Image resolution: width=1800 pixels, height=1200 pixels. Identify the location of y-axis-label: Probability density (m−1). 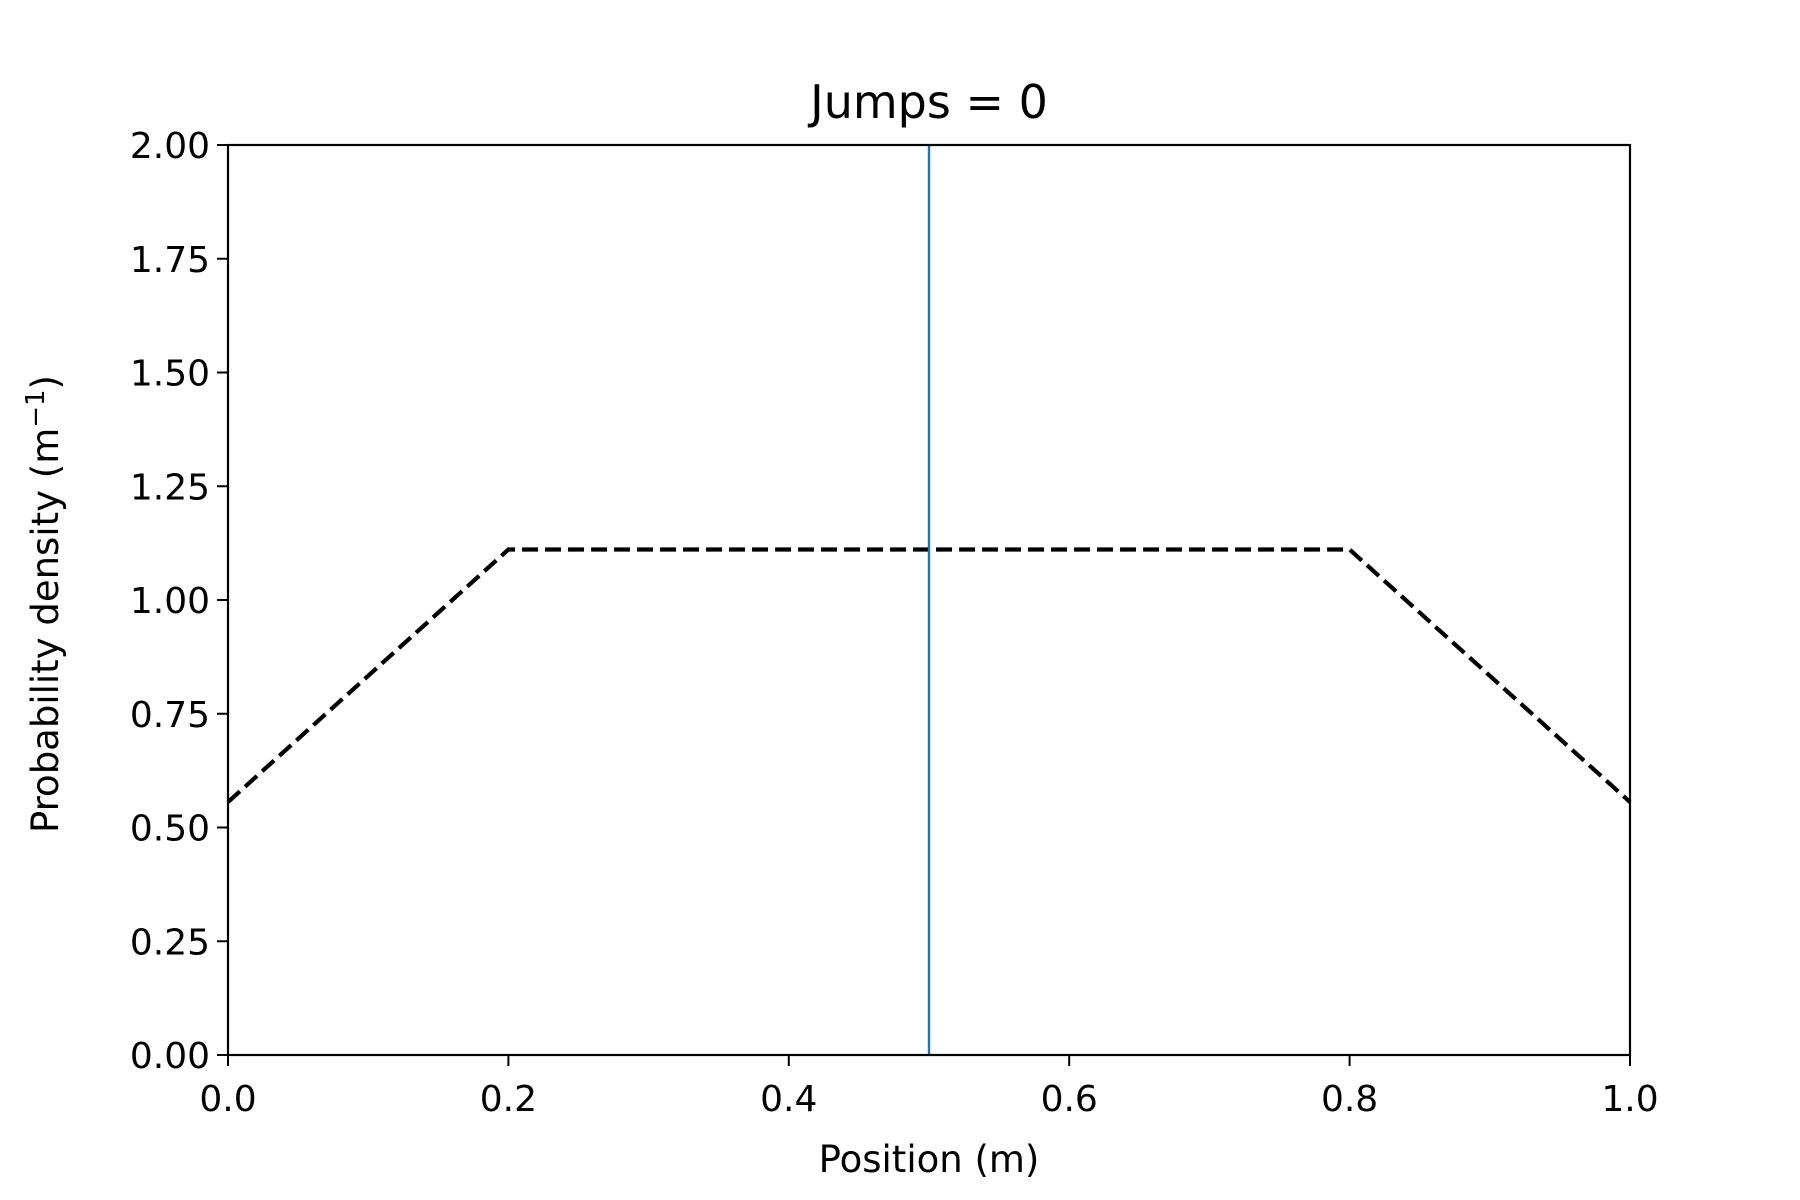
(44, 604).